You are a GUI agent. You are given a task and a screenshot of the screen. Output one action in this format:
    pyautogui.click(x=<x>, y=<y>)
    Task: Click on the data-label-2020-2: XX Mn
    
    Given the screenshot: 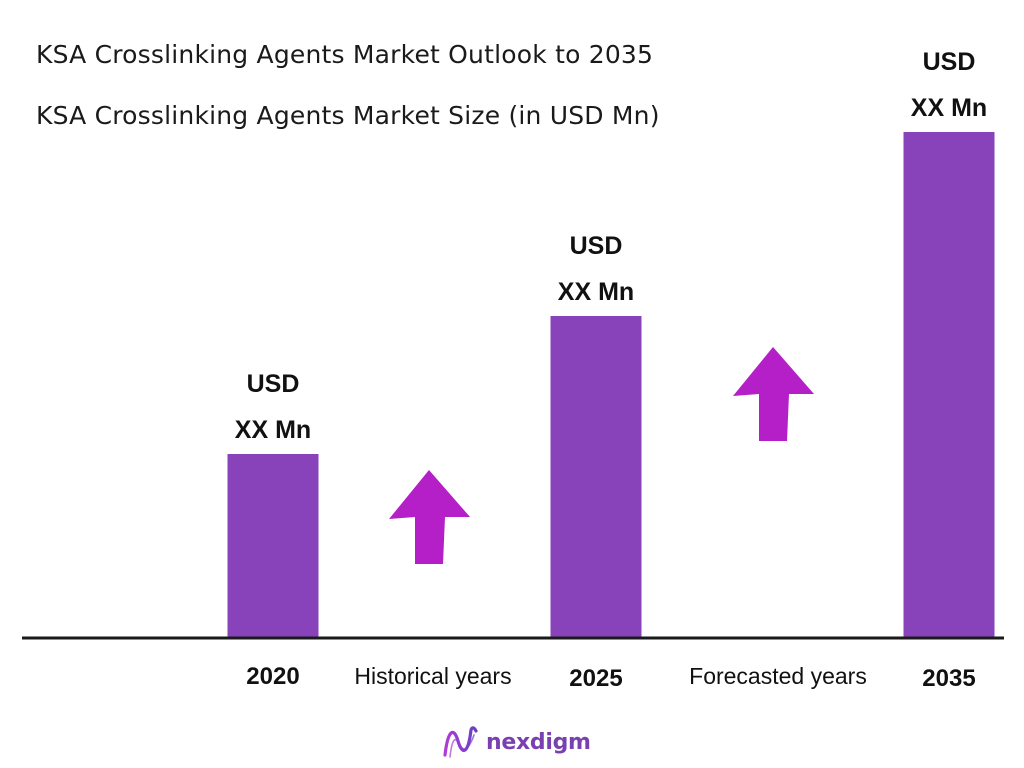 What is the action you would take?
    pyautogui.click(x=273, y=430)
    